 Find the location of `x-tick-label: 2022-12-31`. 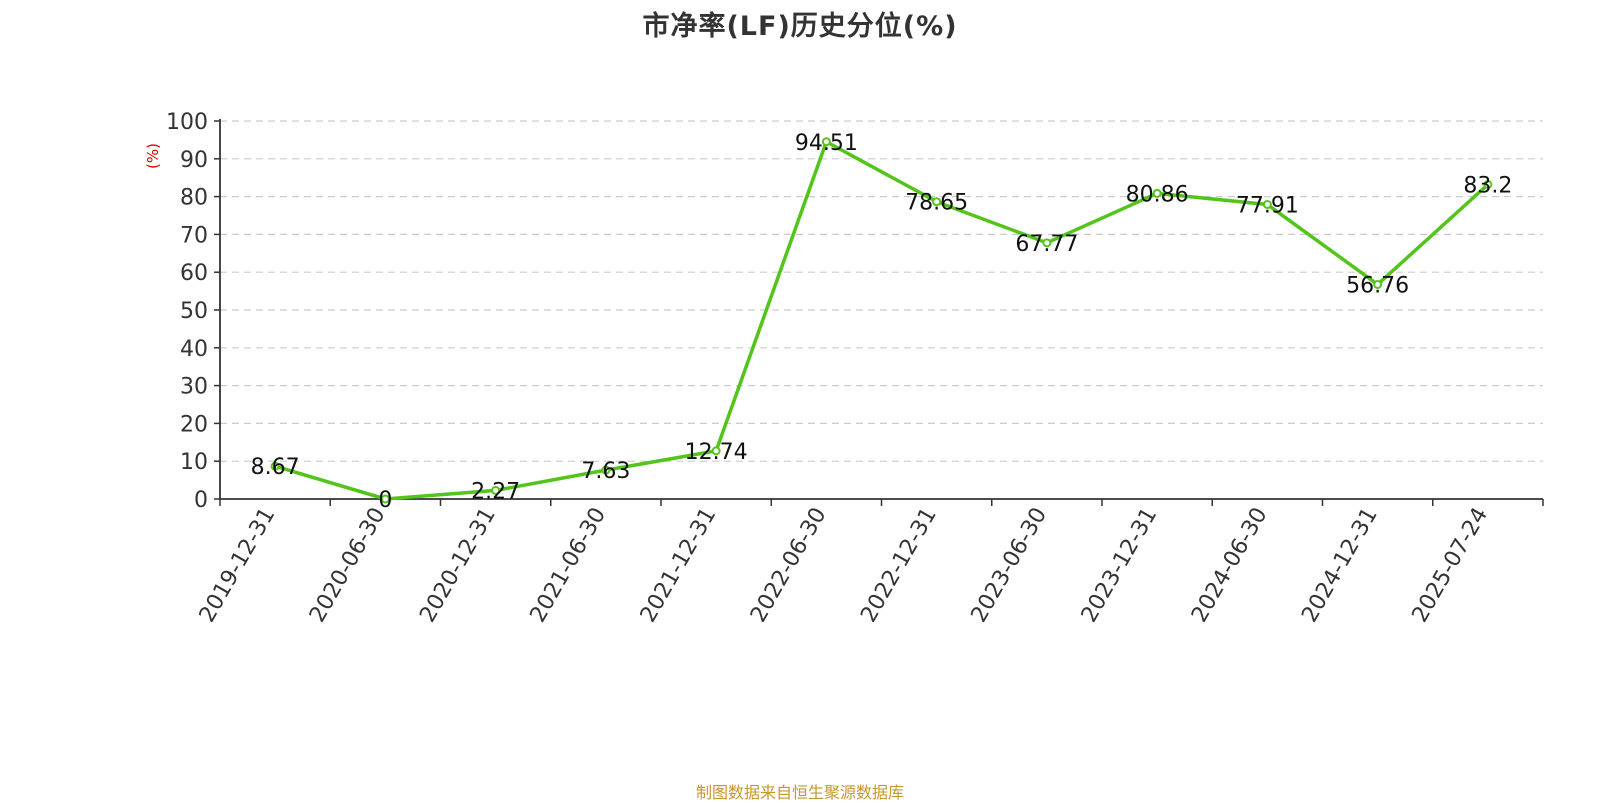

x-tick-label: 2022-12-31 is located at coordinates (899, 565).